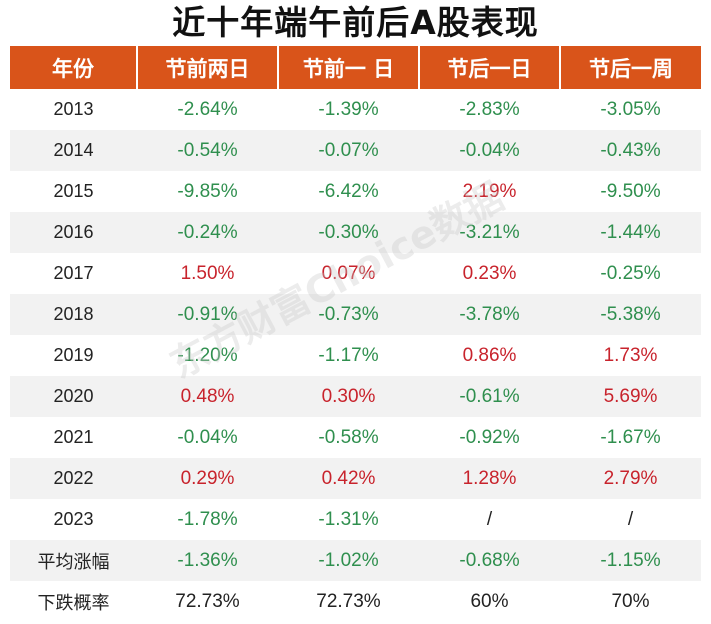 The width and height of the screenshot is (711, 624). I want to click on table-cell: -6.42%, so click(348, 191).